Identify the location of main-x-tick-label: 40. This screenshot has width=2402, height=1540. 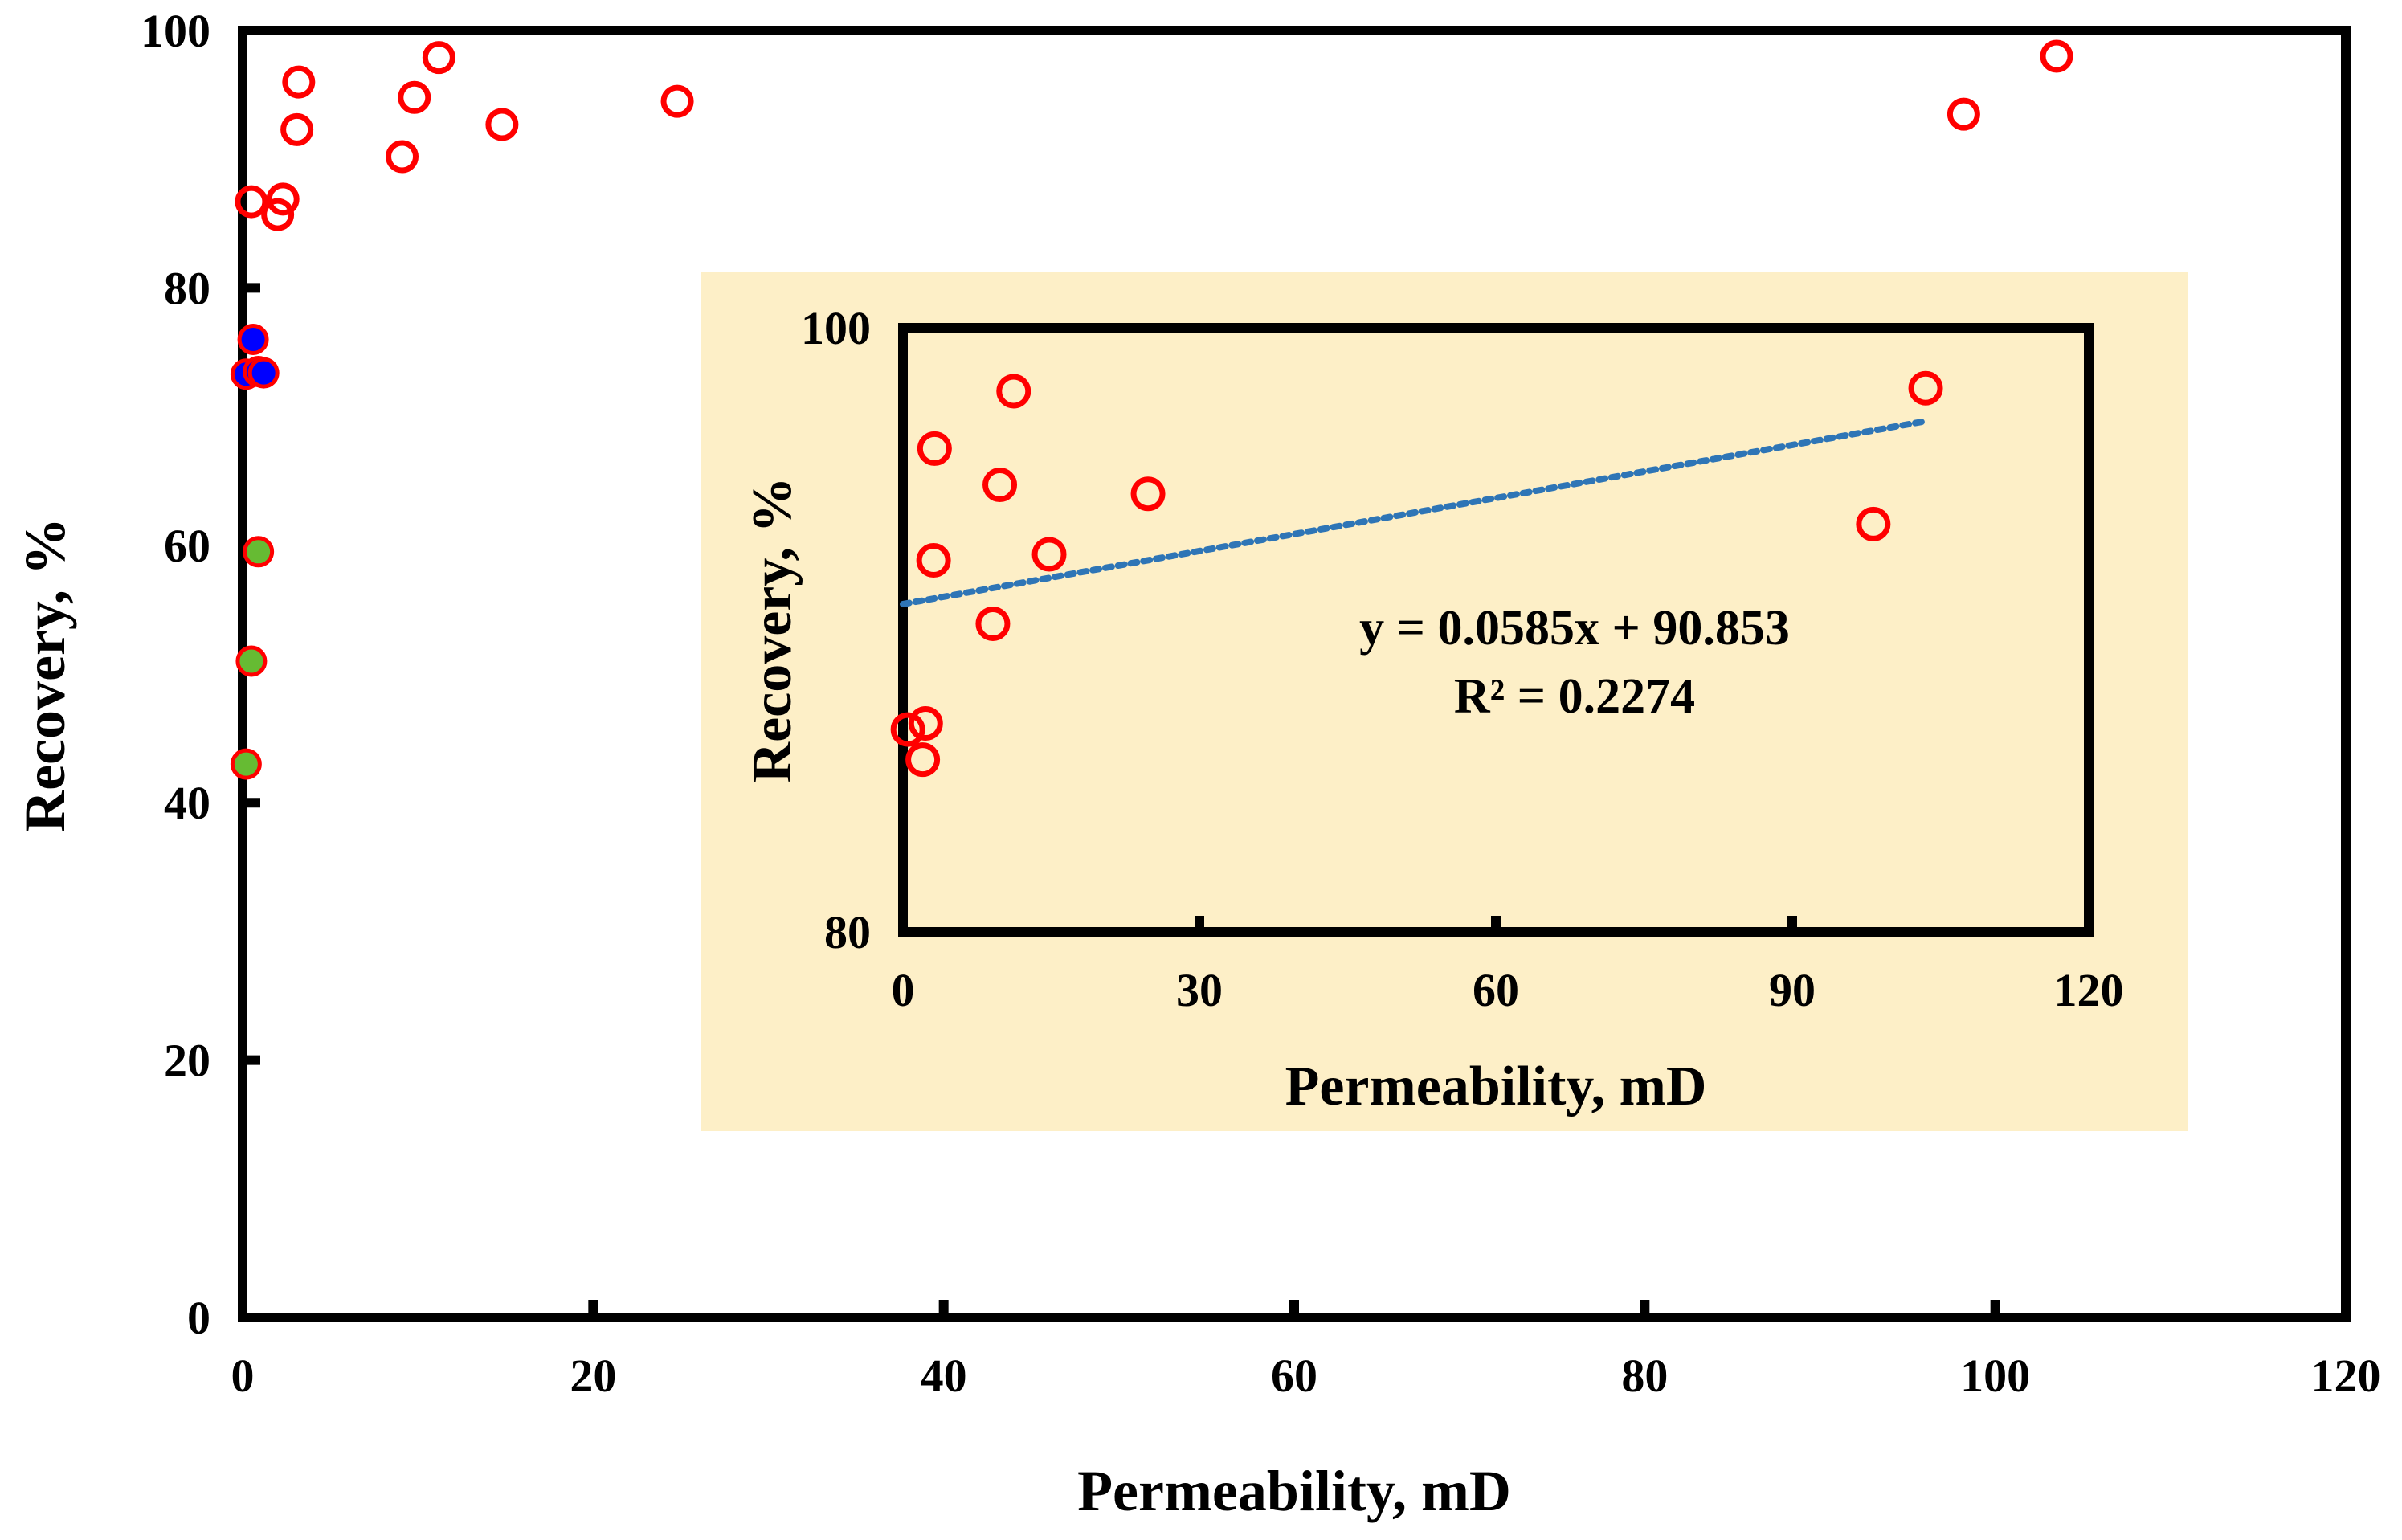
(944, 1376).